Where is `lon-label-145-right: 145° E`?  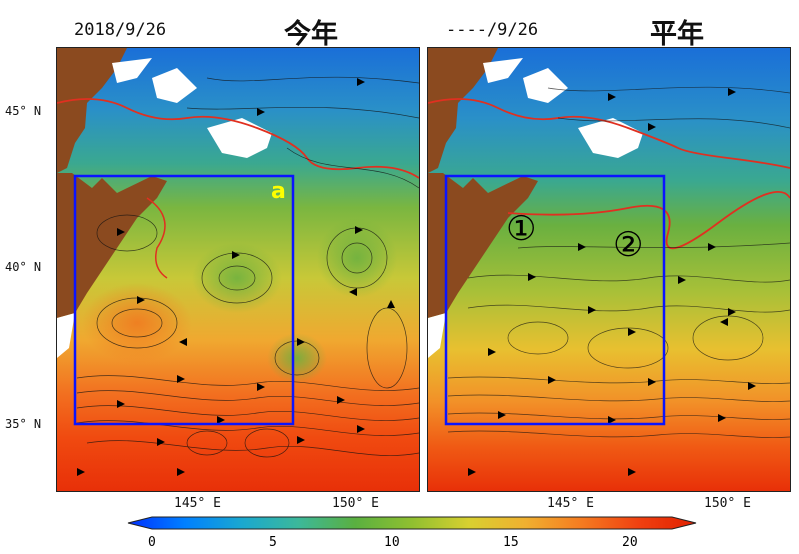
lon-label-145-right: 145° E is located at coordinates (570, 503).